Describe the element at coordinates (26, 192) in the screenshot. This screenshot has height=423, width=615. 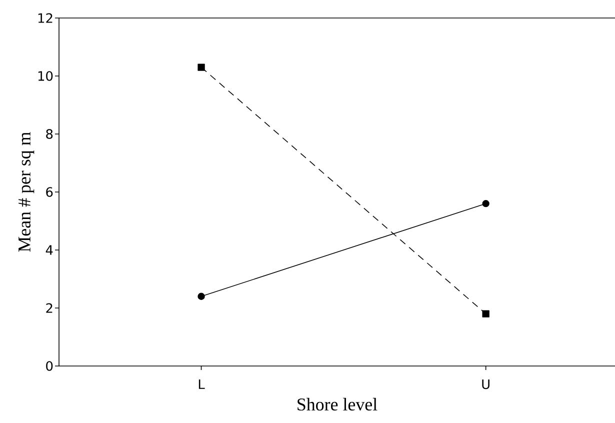
I see `y-axis-title: Mean # per sq m` at that location.